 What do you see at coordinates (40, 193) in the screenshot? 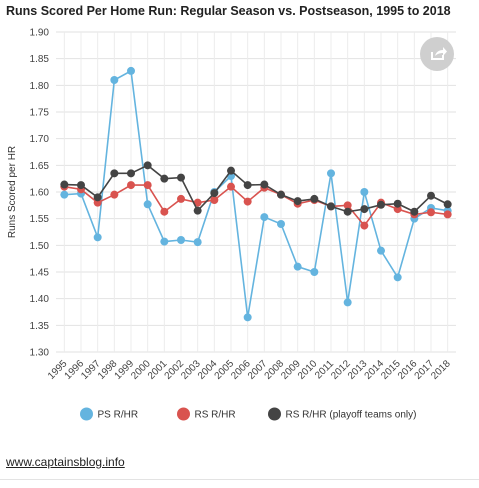
I see `y-tick-label: 1.60` at bounding box center [40, 193].